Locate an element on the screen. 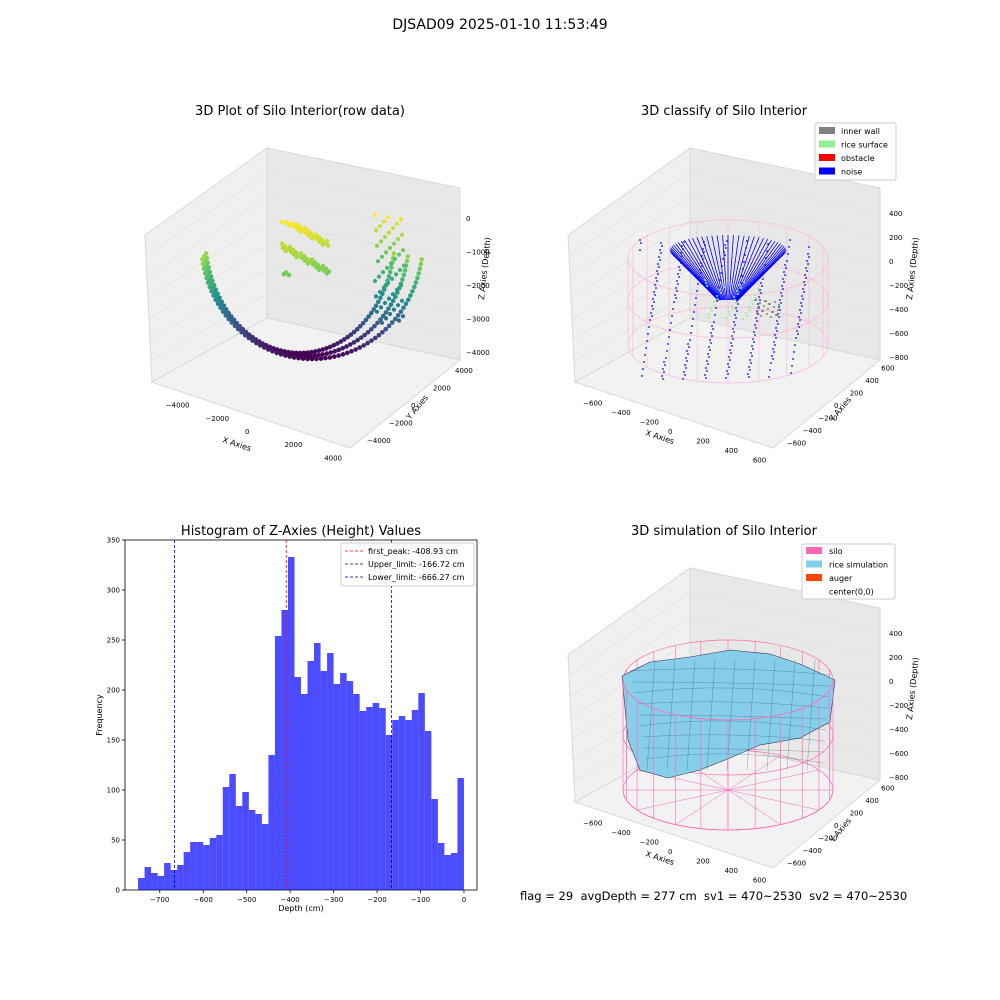 This screenshot has height=1000, width=1000. classify-y-label: Y Axies is located at coordinates (840, 409).